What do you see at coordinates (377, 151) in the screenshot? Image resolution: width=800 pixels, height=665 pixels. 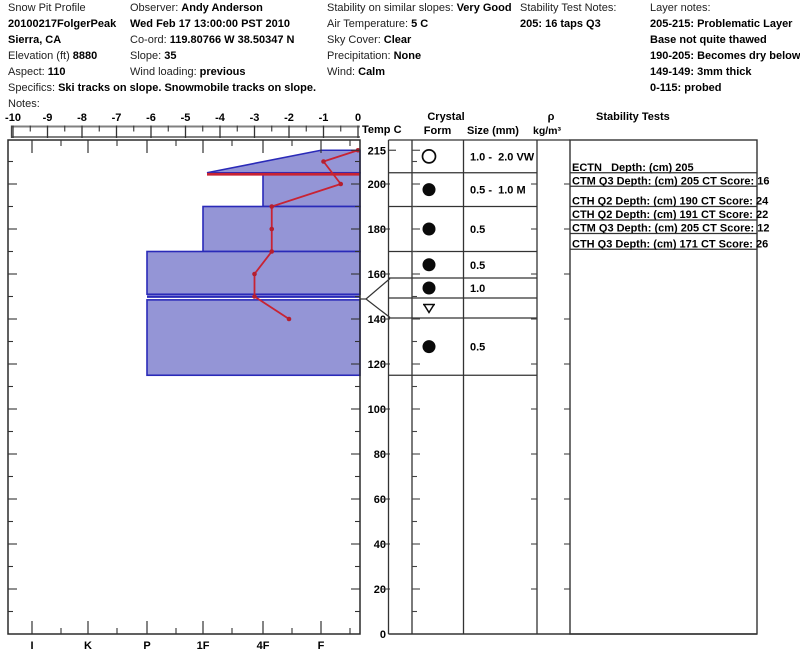 I see `depth-axis-label: 215` at bounding box center [377, 151].